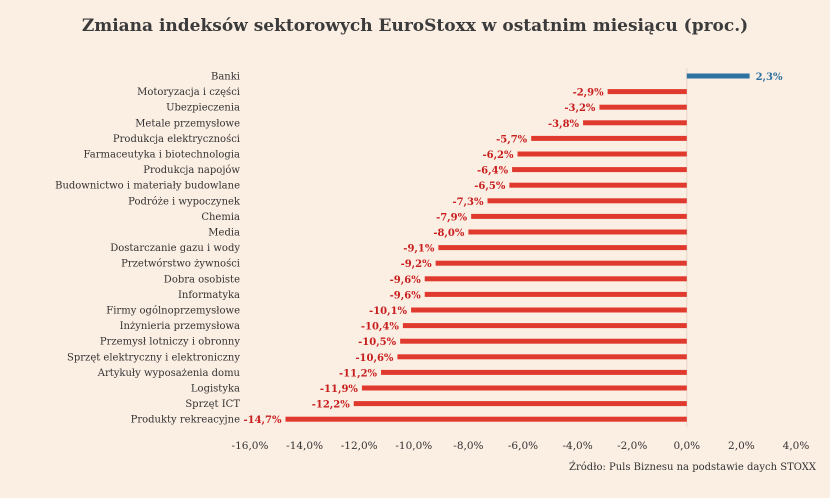  What do you see at coordinates (339, 389) in the screenshot?
I see `data-label: -11,9%` at bounding box center [339, 389].